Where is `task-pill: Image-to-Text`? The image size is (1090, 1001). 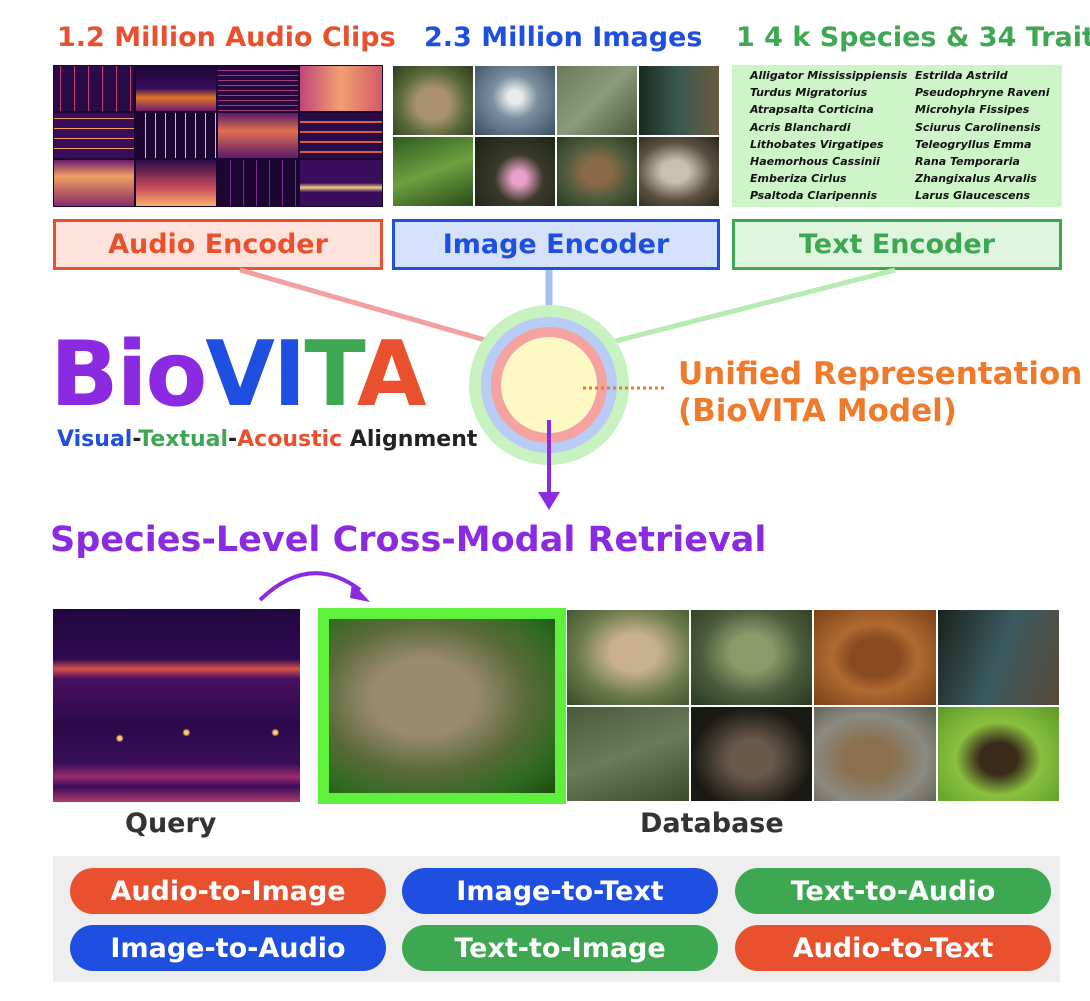 task-pill: Image-to-Text is located at coordinates (560, 891).